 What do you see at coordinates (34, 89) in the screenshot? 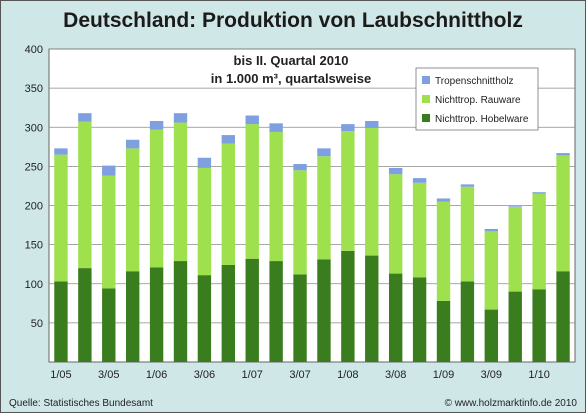
I see `y-tick-label: 350` at bounding box center [34, 89].